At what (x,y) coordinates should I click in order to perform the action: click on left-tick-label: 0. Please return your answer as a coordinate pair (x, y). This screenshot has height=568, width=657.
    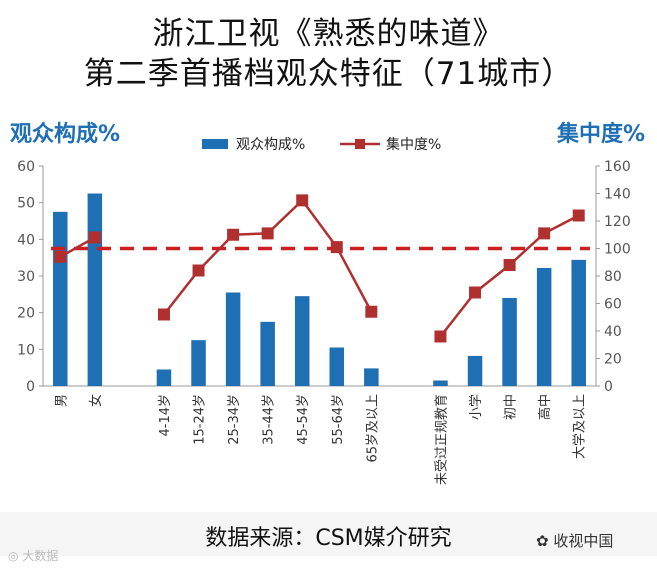
    Looking at the image, I should click on (30, 387).